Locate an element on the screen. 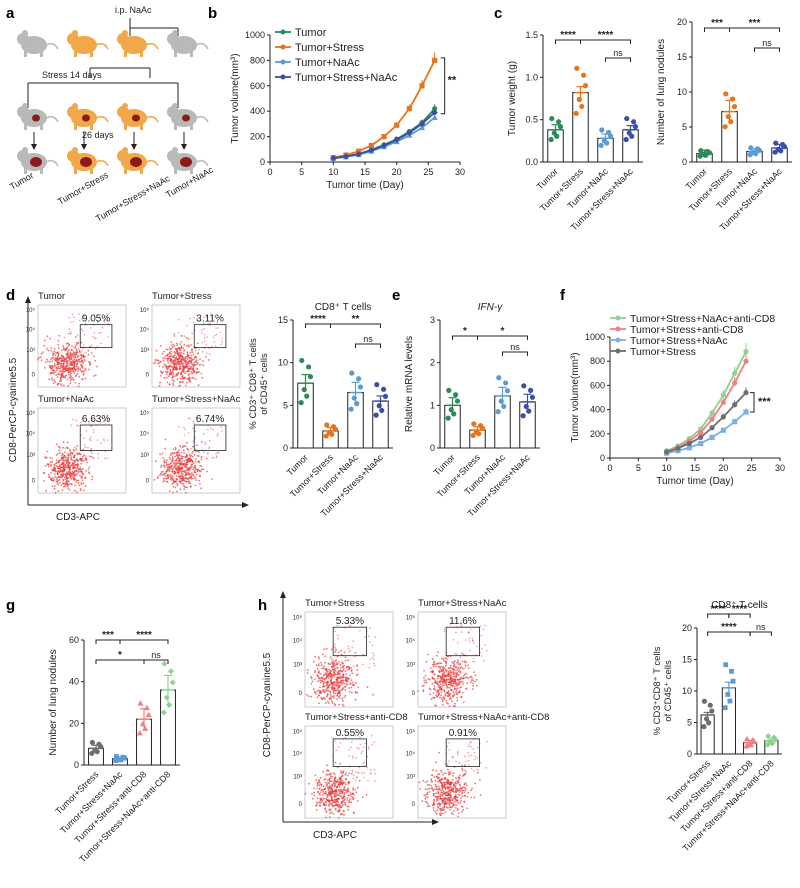 This screenshot has width=800, height=888. mouse-leg is located at coordinates (175, 171).